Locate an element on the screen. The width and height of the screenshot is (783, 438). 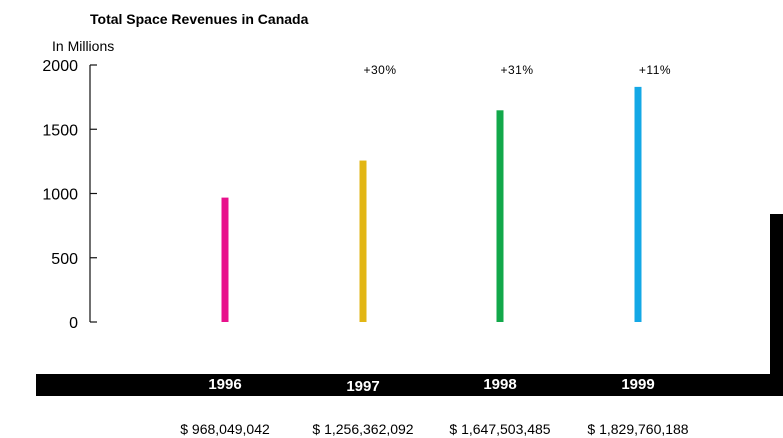
year-labels: 1996 1997 1998 1999 is located at coordinates (431, 385).